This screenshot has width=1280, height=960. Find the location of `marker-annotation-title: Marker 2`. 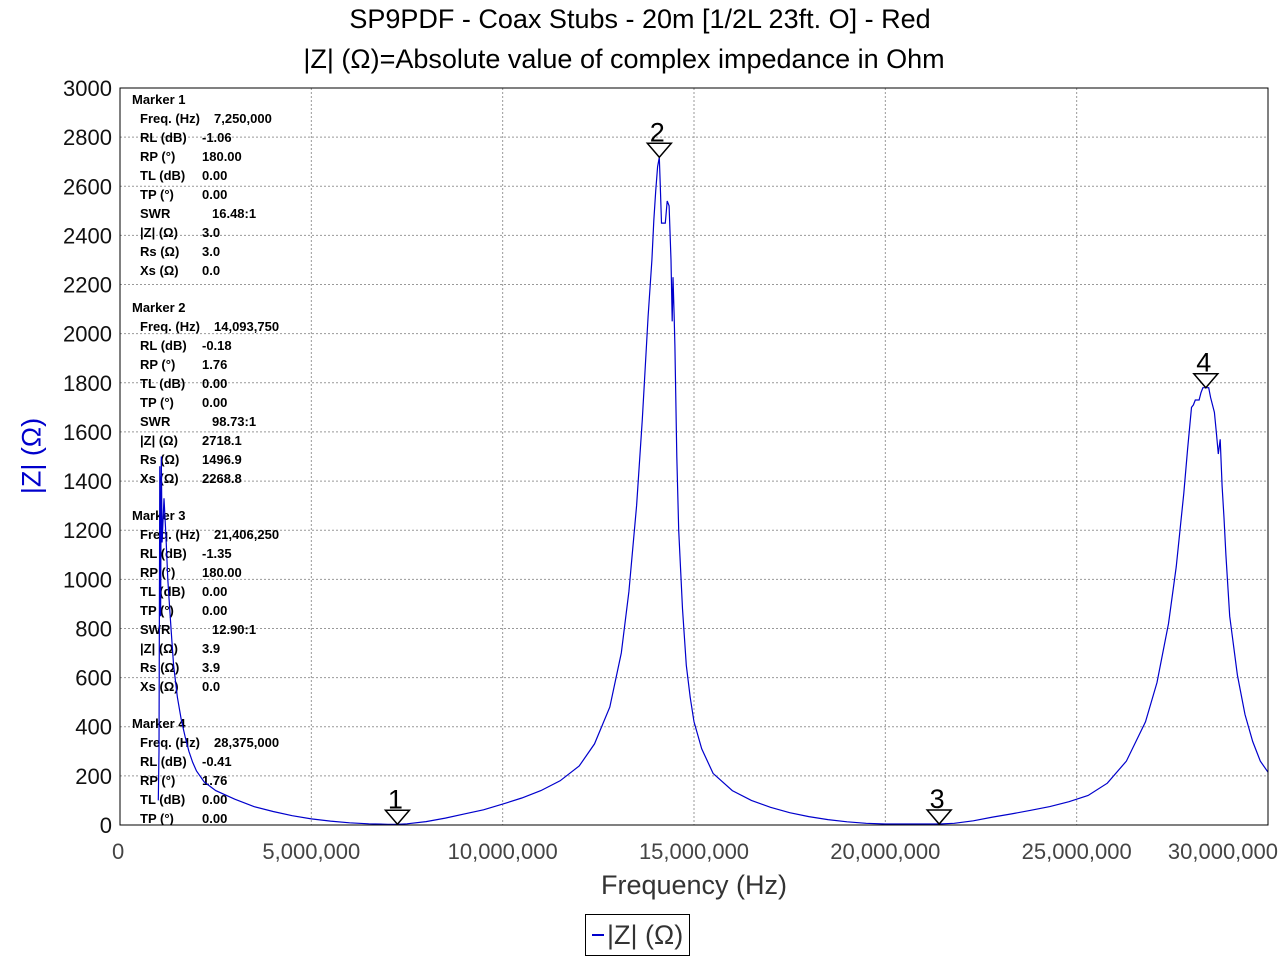

marker-annotation-title: Marker 2 is located at coordinates (158, 307).